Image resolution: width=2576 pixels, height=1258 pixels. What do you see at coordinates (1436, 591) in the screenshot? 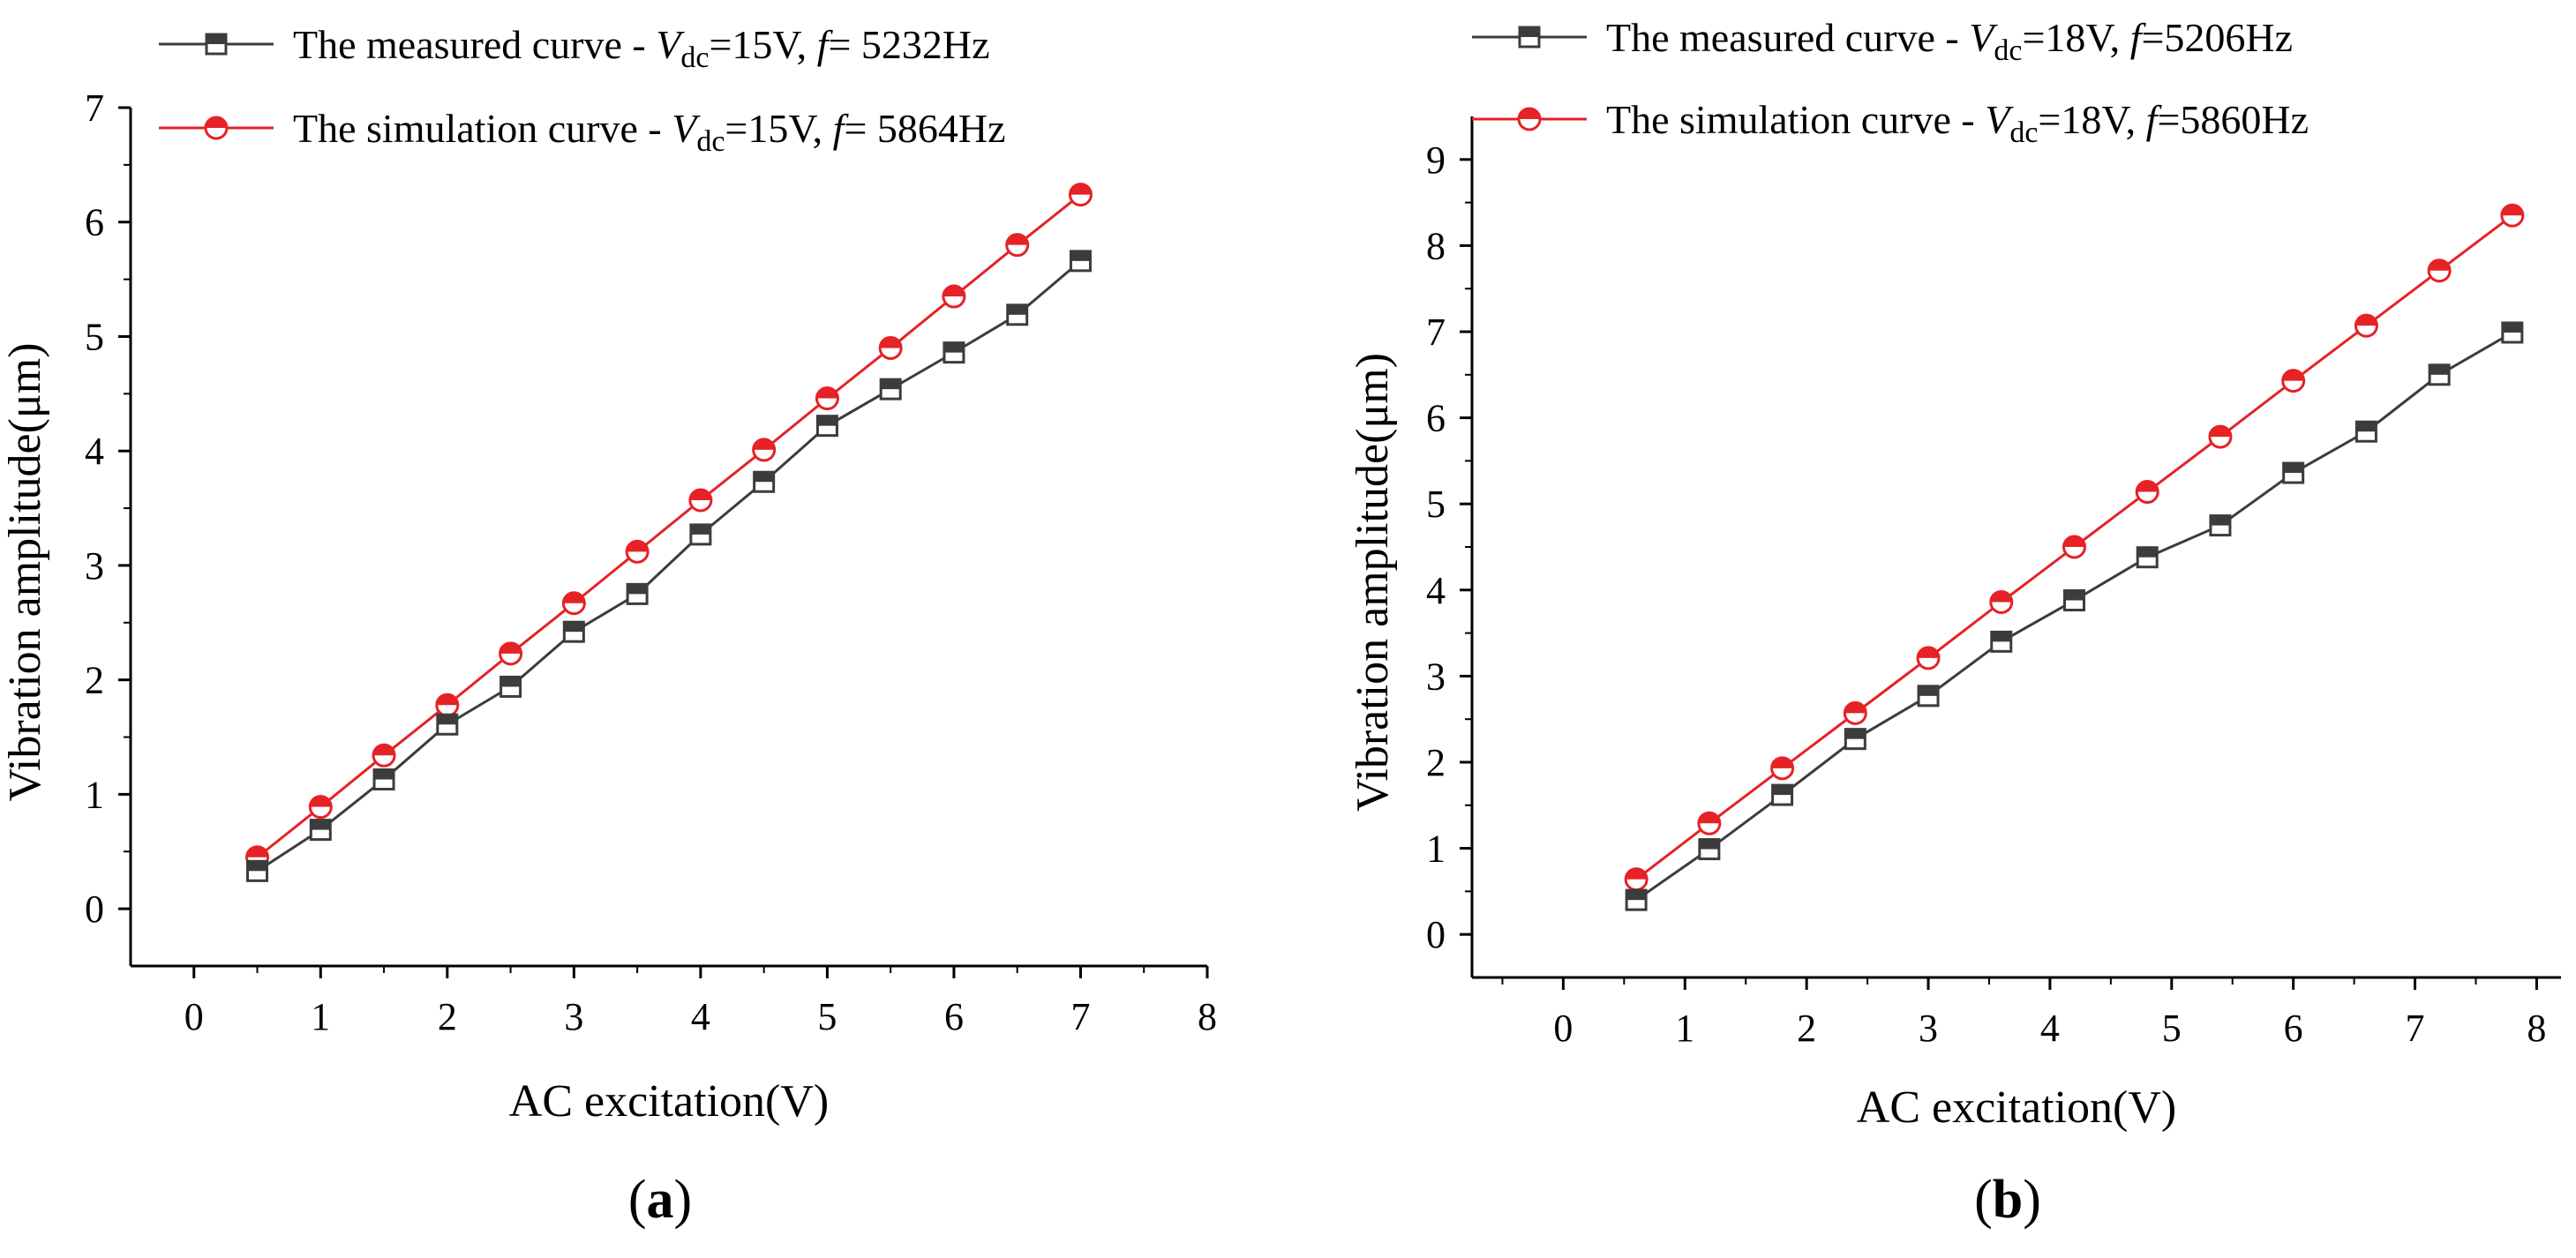
I see `y-tick-label: 4` at bounding box center [1436, 591].